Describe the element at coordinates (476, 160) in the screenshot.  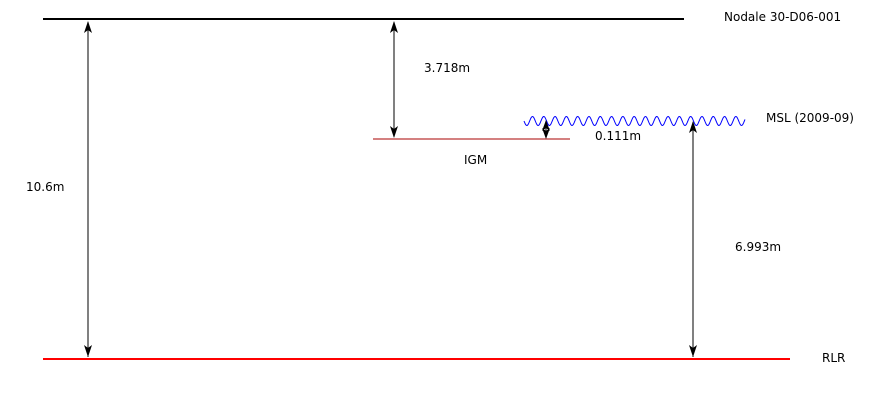
I see `igm-label: IGM` at that location.